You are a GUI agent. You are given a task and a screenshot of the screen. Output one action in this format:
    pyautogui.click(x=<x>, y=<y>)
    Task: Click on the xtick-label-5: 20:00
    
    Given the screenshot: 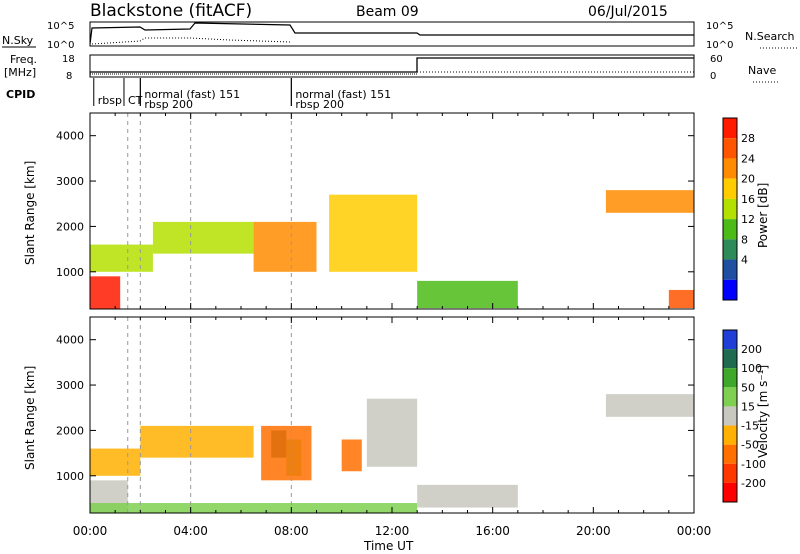 What is the action you would take?
    pyautogui.click(x=593, y=531)
    